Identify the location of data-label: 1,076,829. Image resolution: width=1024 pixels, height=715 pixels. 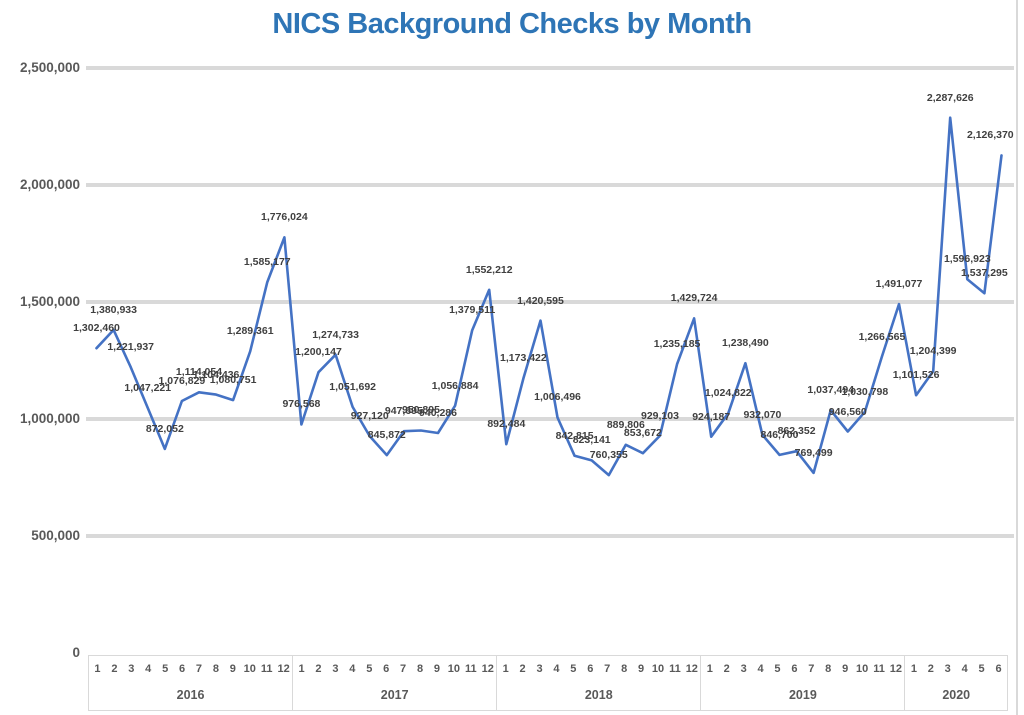
(182, 381).